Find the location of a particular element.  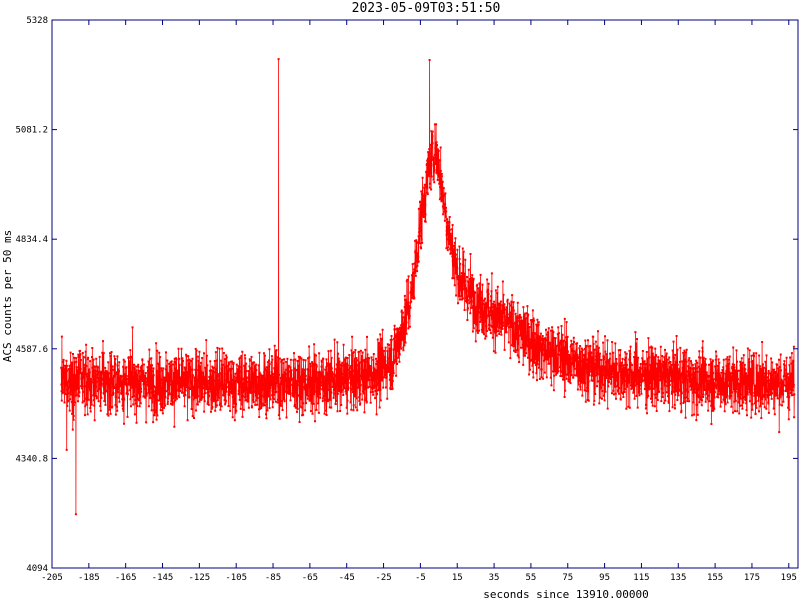

x-tick-label: 35 is located at coordinates (494, 578).